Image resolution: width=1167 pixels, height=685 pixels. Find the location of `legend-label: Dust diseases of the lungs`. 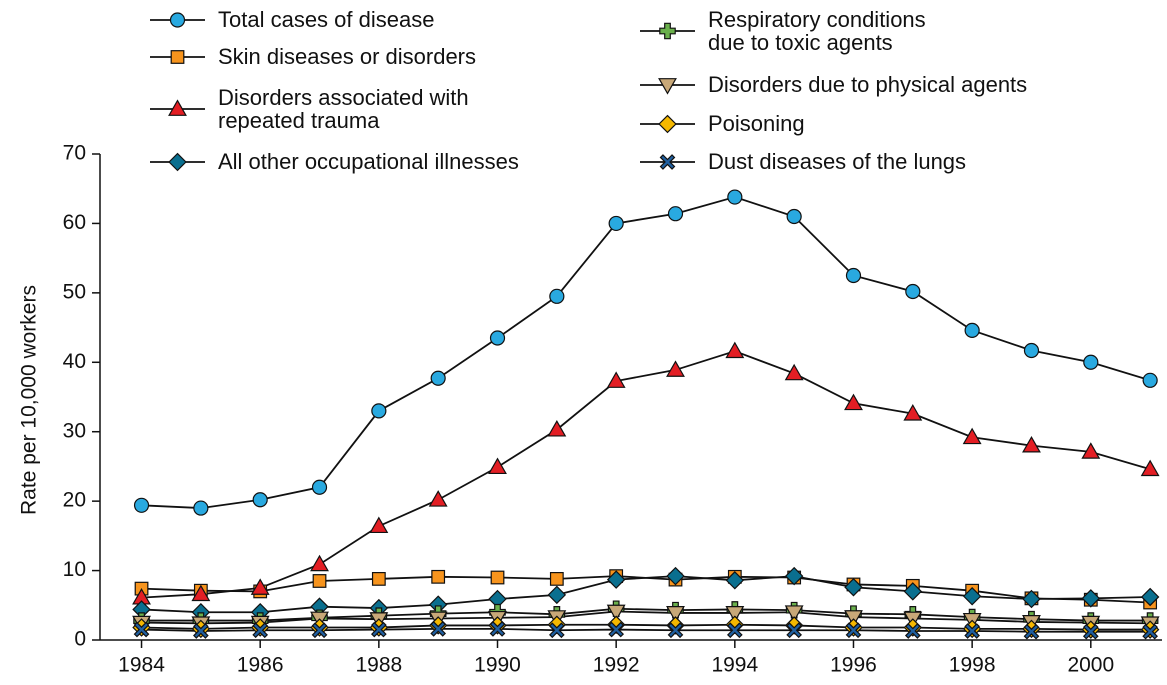

legend-label: Dust diseases of the lungs is located at coordinates (837, 161).